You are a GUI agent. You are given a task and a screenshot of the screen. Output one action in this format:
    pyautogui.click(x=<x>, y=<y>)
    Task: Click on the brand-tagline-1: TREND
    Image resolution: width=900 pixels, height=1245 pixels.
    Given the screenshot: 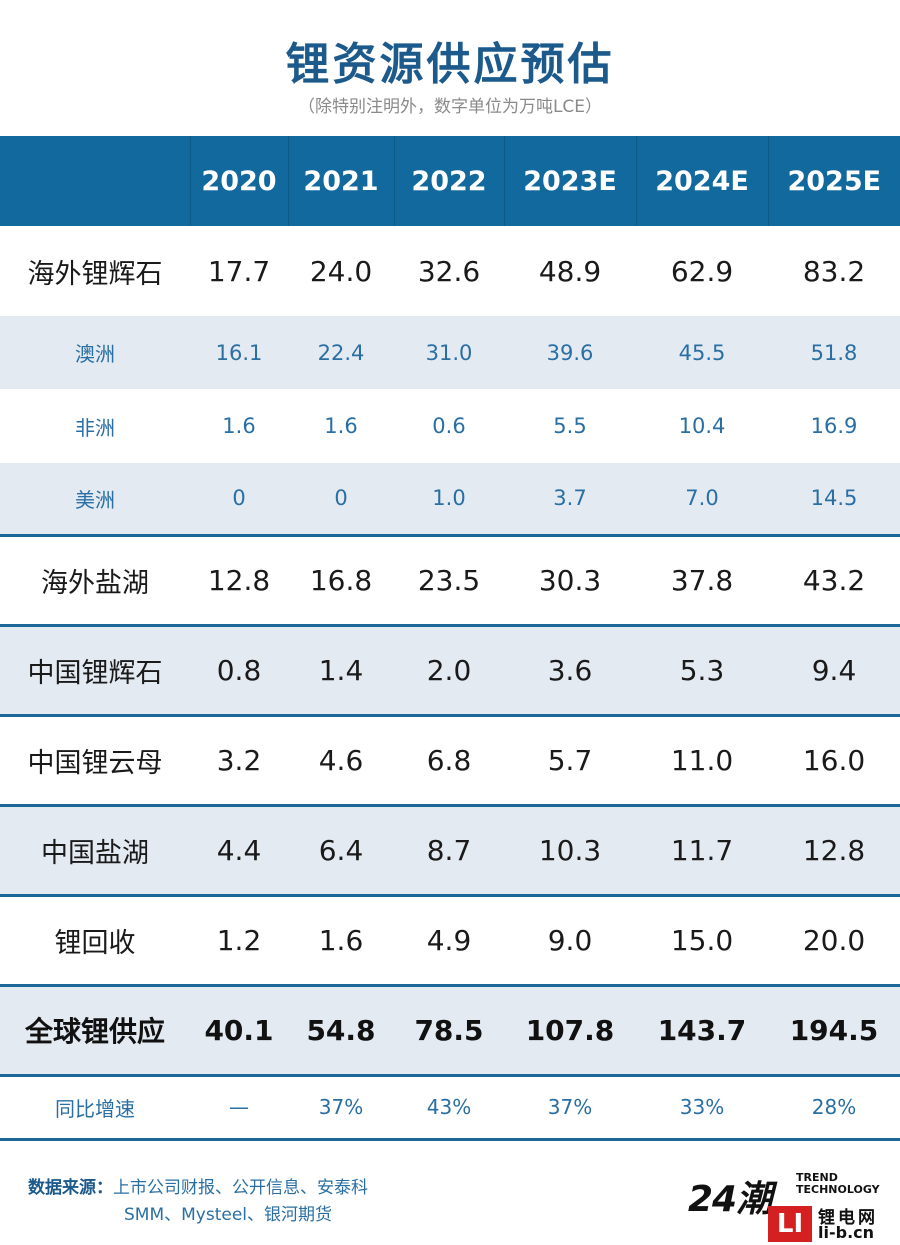 What is the action you would take?
    pyautogui.click(x=817, y=1177)
    